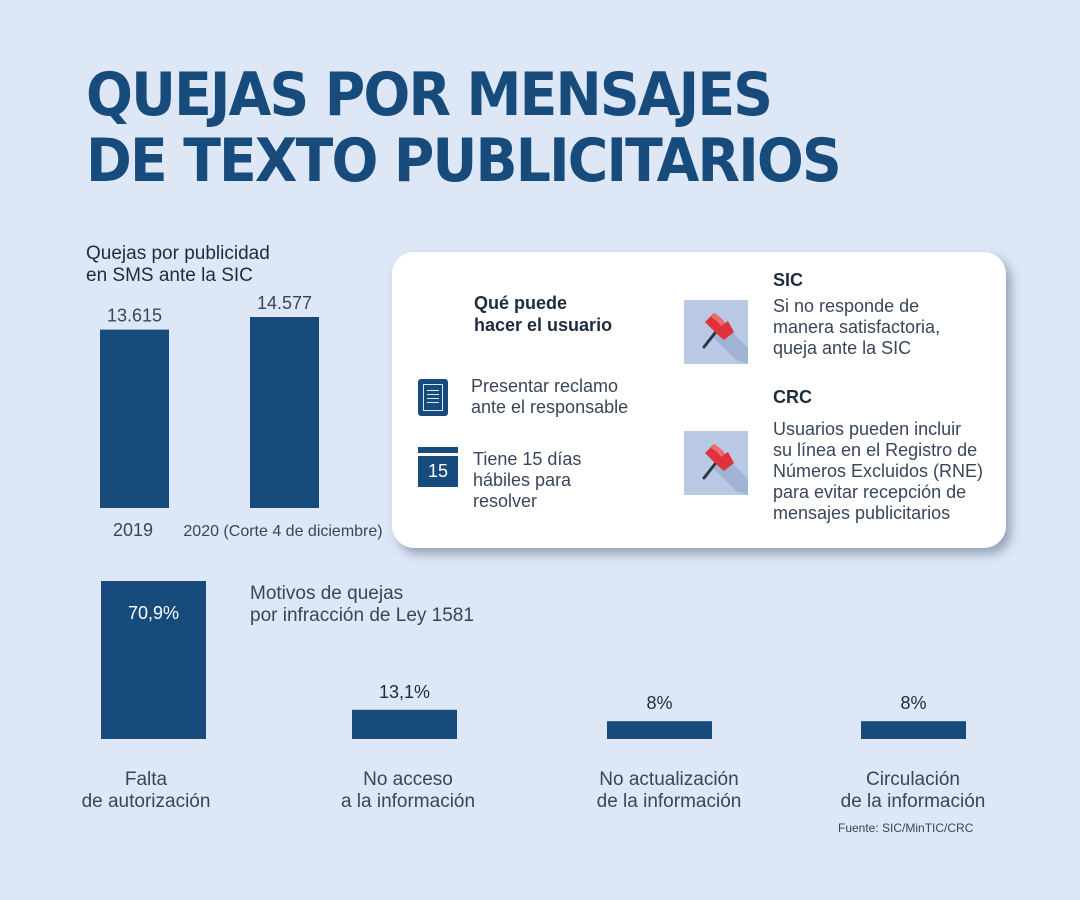 The width and height of the screenshot is (1080, 900). What do you see at coordinates (906, 828) in the screenshot?
I see `source-note: Fuente: SIC/MinTIC/CRC` at bounding box center [906, 828].